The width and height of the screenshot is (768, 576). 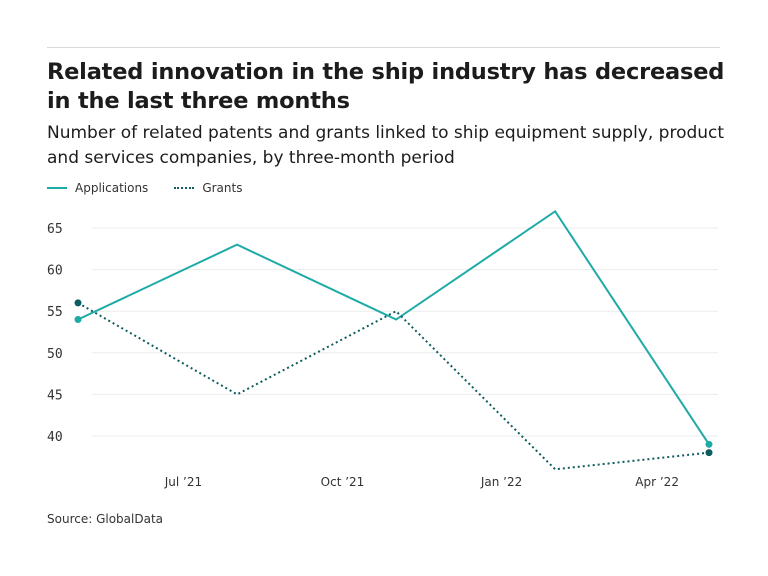 I want to click on x-tick-label: Apr ’22, so click(x=657, y=482).